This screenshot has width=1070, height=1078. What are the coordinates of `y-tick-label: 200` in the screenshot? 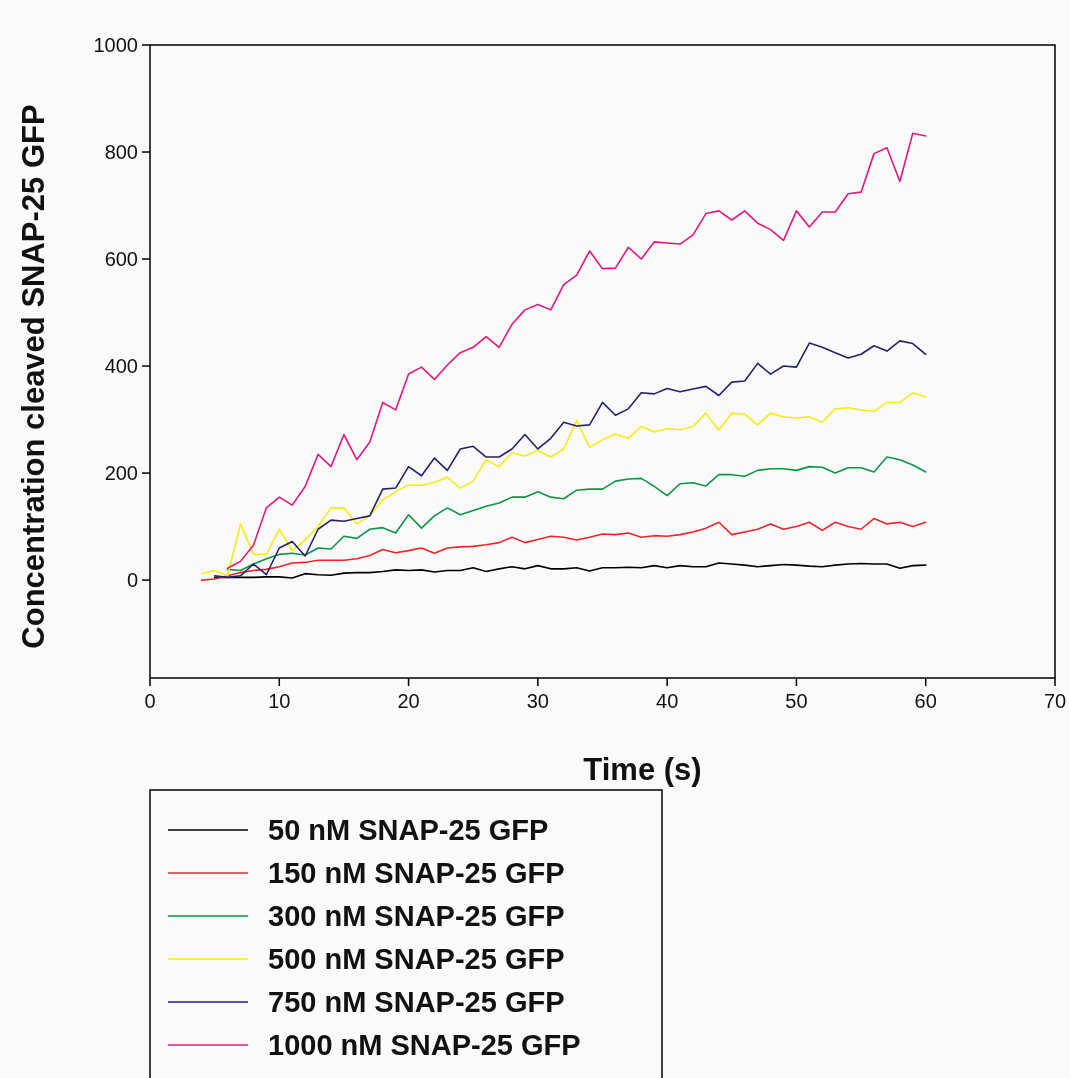 It's located at (121, 473).